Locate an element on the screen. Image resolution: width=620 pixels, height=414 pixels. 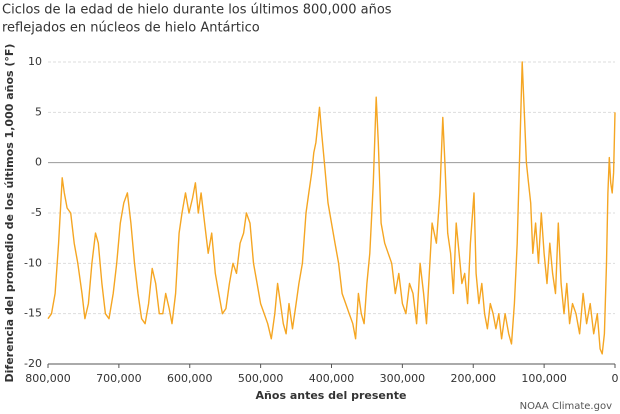
y-tick-label: -15 is located at coordinates (33, 313).